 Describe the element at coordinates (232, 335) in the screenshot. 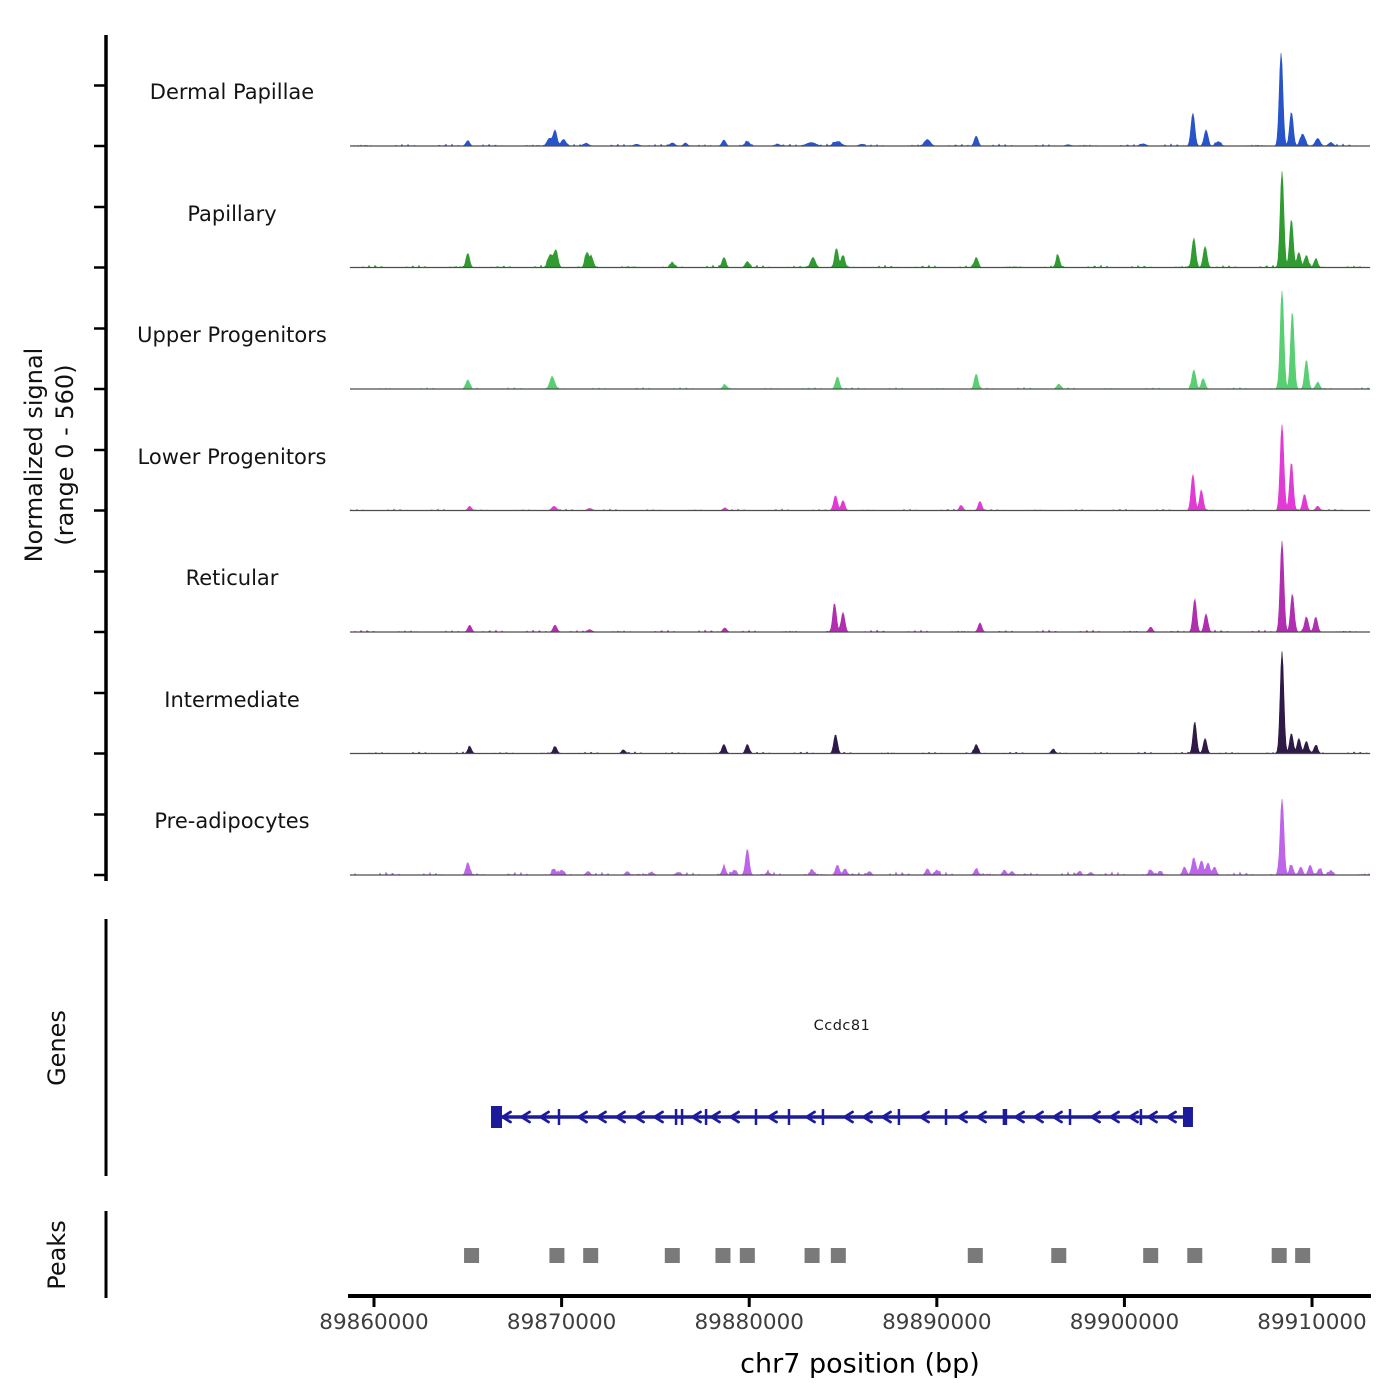

I see `track-label-upper-progenitors: Upper Progenitors` at that location.